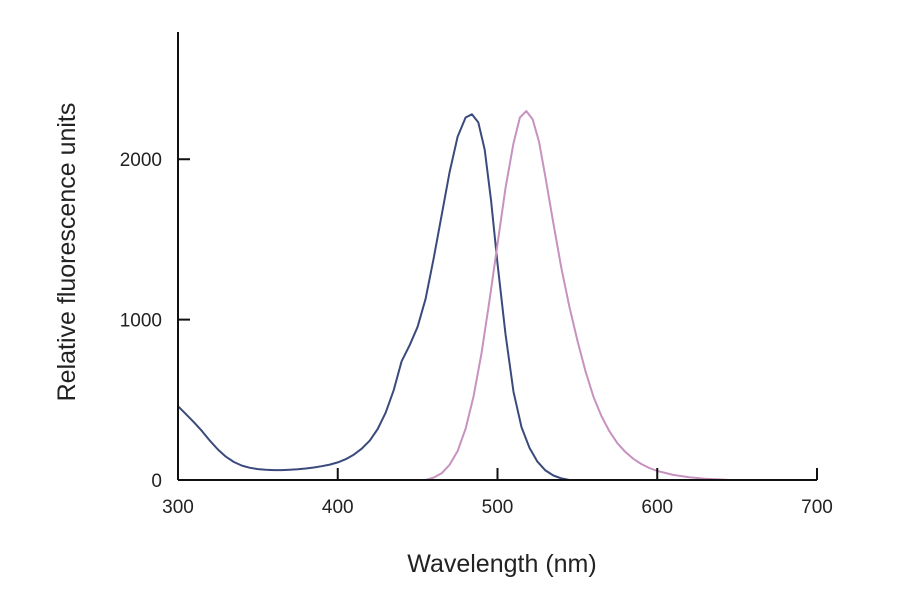  I want to click on x-axis-title: Wavelength (nm), so click(501, 564).